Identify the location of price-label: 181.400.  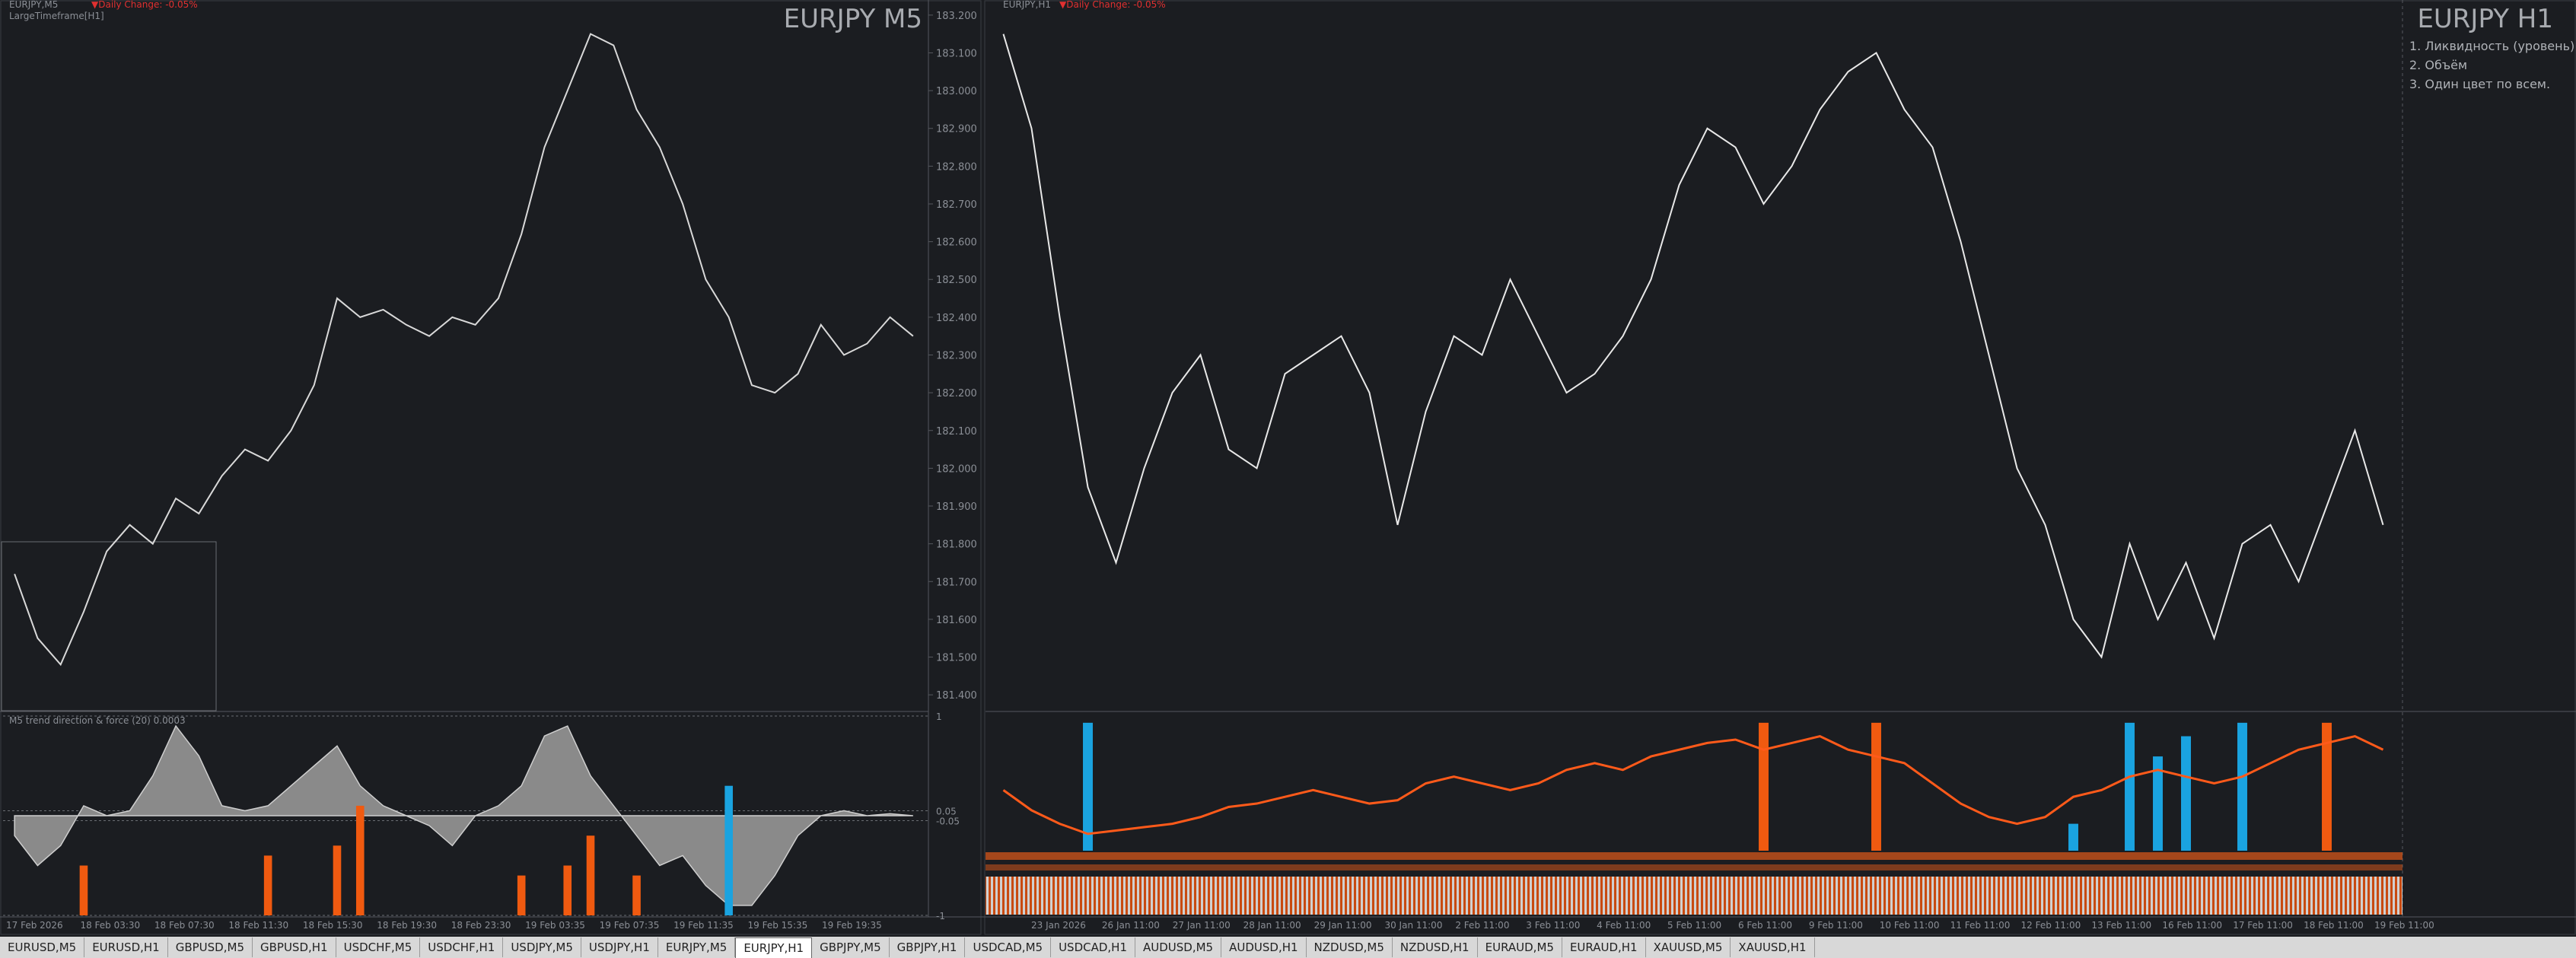
(956, 696).